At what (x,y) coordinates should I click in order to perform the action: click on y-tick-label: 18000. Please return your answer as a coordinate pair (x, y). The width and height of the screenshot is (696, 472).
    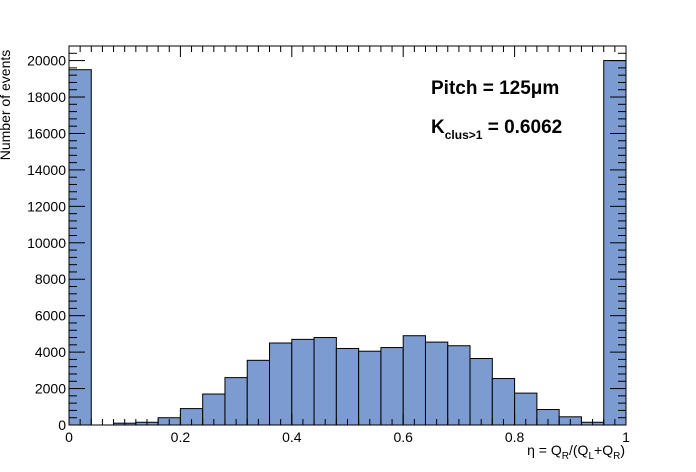
    Looking at the image, I should click on (46, 97).